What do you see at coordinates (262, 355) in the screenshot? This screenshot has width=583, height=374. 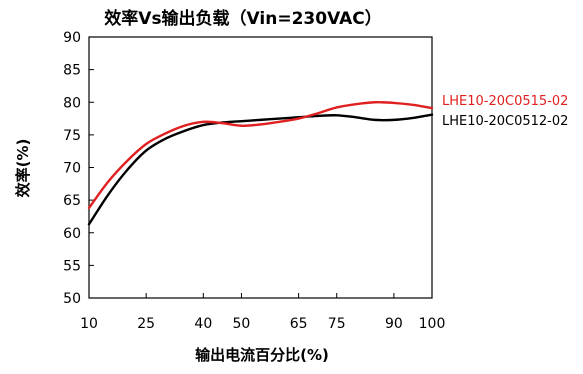 I see `x-axis-label: 输出电流百分比(%)` at bounding box center [262, 355].